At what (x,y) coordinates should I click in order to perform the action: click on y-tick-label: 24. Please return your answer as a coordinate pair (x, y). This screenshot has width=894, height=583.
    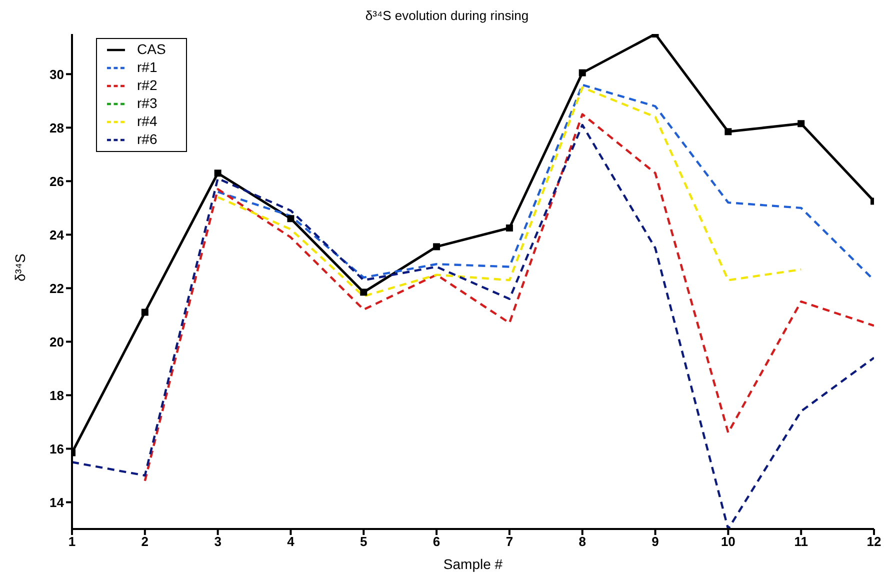
    Looking at the image, I should click on (57, 234).